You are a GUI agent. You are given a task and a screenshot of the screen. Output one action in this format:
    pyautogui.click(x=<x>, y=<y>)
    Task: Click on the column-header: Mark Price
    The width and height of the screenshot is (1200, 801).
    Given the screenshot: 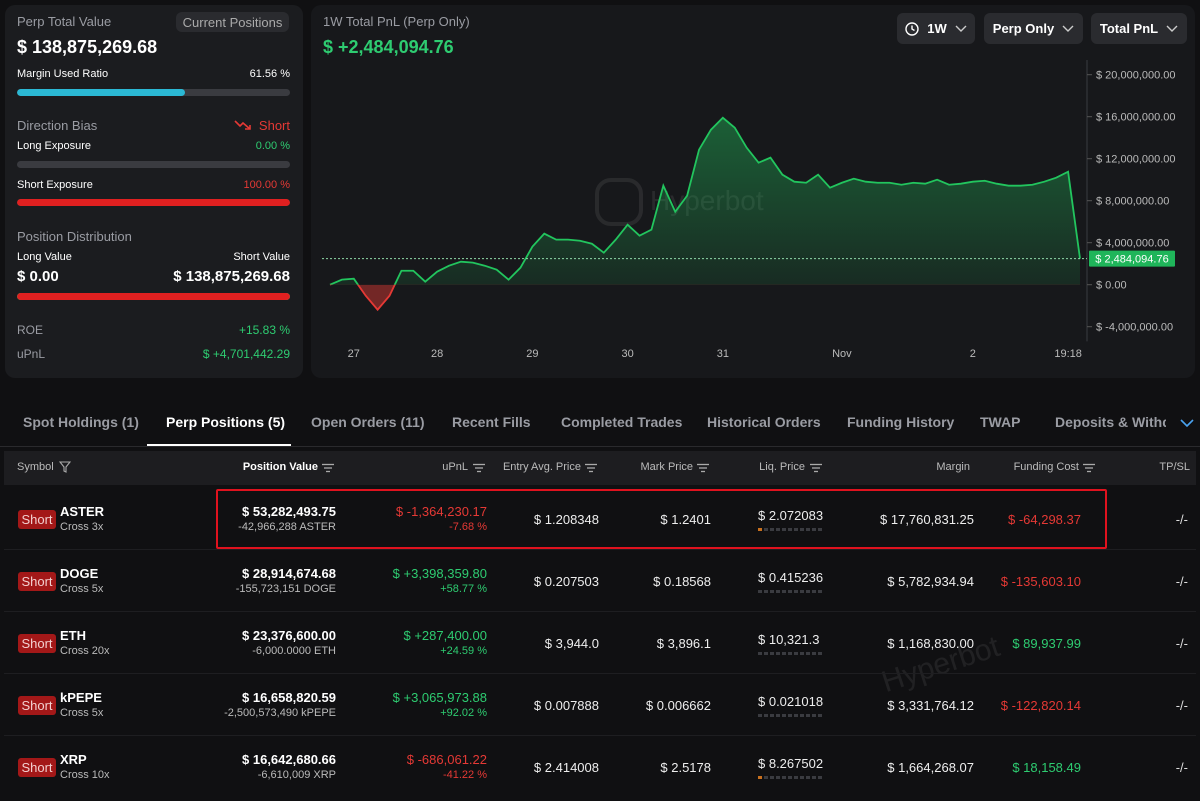 What is the action you would take?
    pyautogui.click(x=666, y=467)
    